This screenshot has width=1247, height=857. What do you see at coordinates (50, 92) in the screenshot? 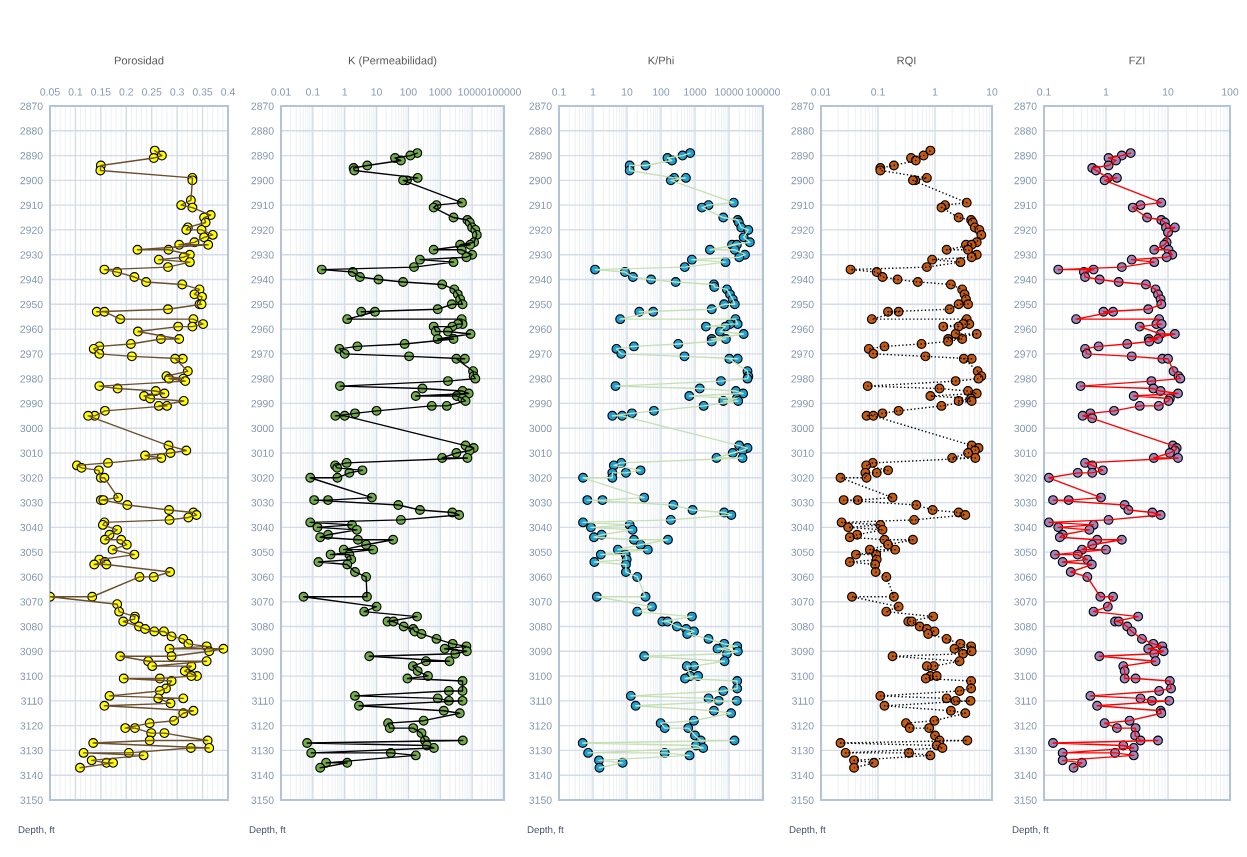
I see `x-tick-label: 0.05` at bounding box center [50, 92].